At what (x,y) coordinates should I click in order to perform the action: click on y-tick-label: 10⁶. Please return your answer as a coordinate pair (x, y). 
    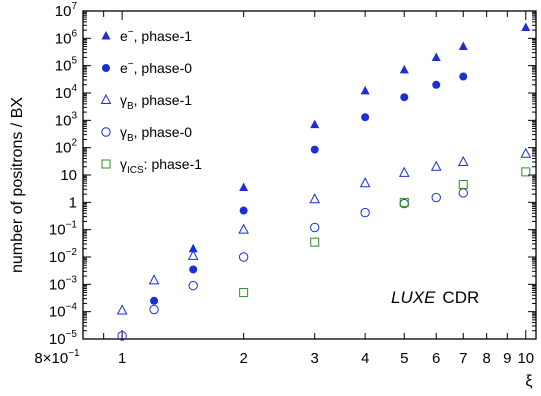
    Looking at the image, I should click on (66, 37).